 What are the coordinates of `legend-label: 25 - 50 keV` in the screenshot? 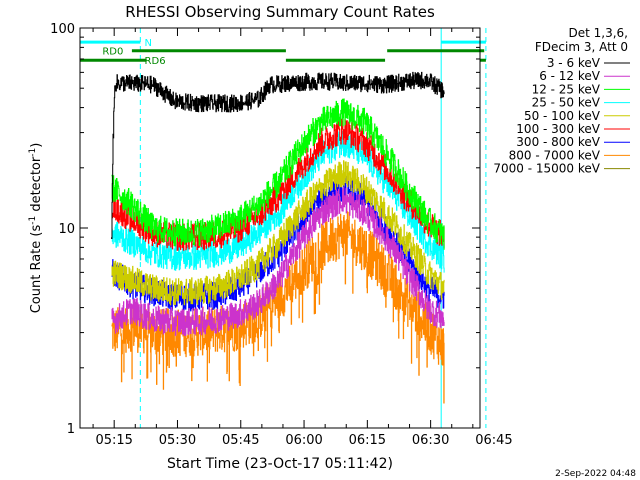 It's located at (566, 103).